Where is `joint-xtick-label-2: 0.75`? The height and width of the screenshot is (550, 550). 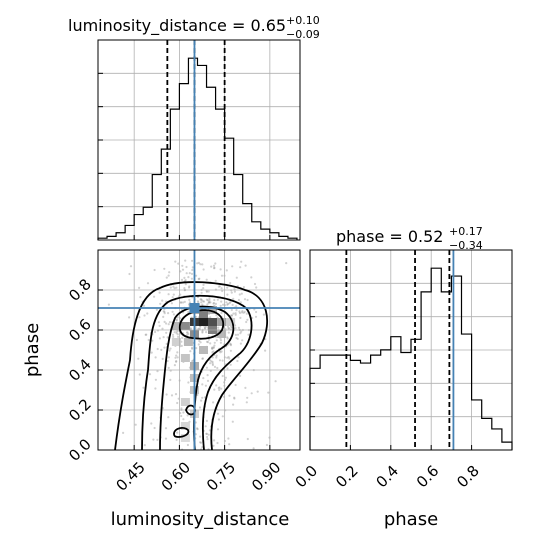
joint-xtick-label-2: 0.75 is located at coordinates (221, 476).